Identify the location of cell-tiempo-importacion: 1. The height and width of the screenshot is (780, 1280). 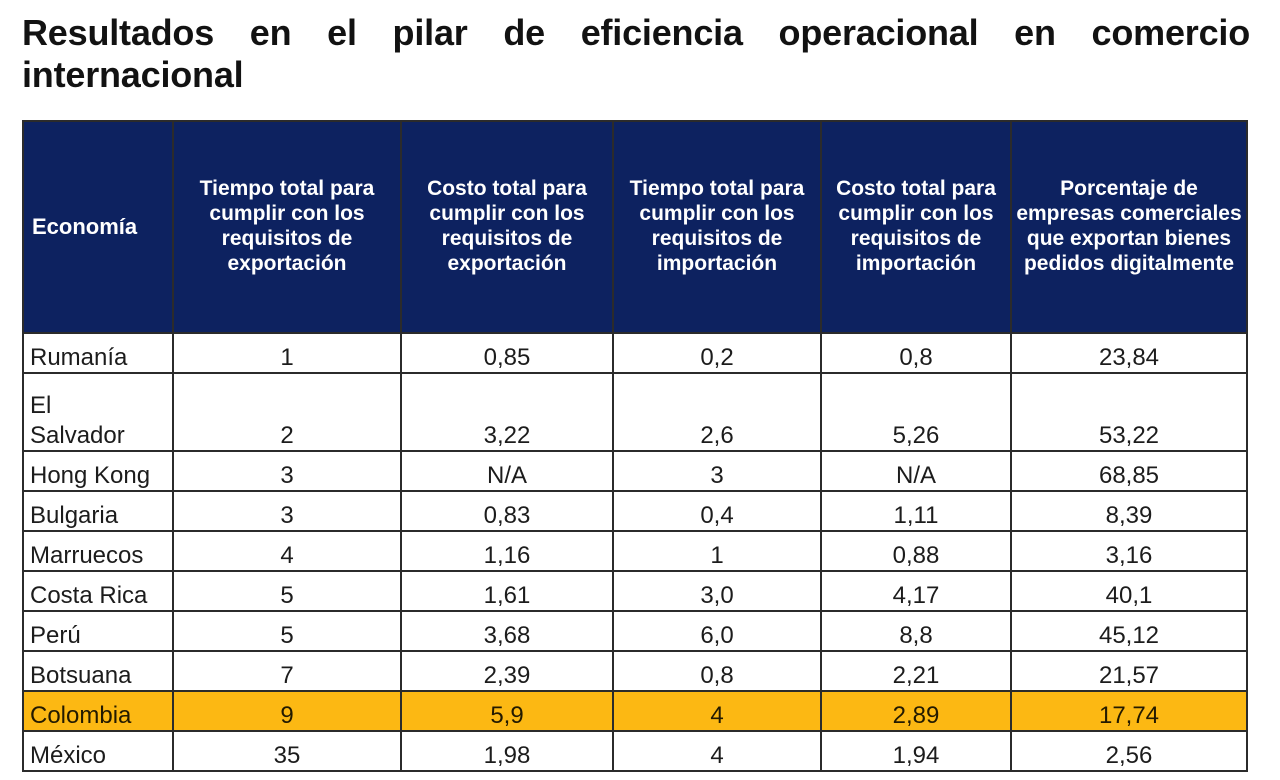
(717, 551).